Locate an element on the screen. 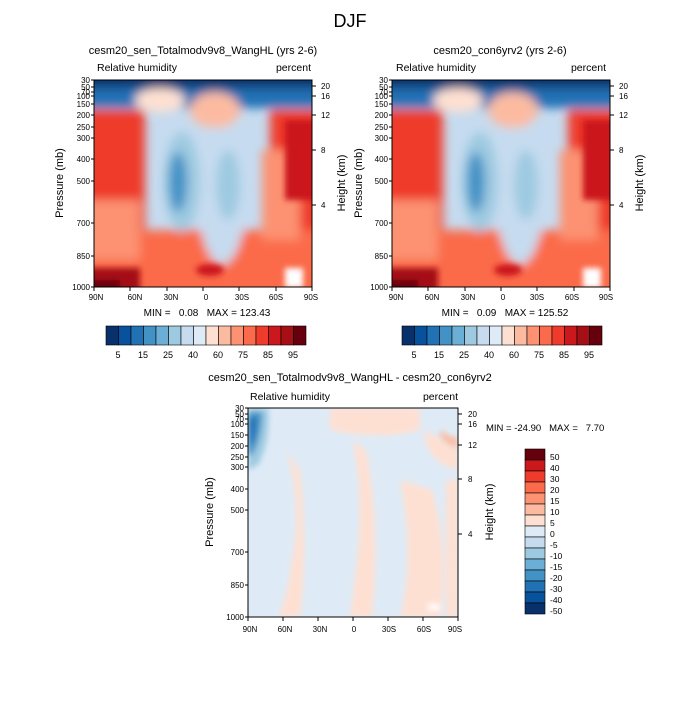  colorbar-label: -50 is located at coordinates (556, 611).